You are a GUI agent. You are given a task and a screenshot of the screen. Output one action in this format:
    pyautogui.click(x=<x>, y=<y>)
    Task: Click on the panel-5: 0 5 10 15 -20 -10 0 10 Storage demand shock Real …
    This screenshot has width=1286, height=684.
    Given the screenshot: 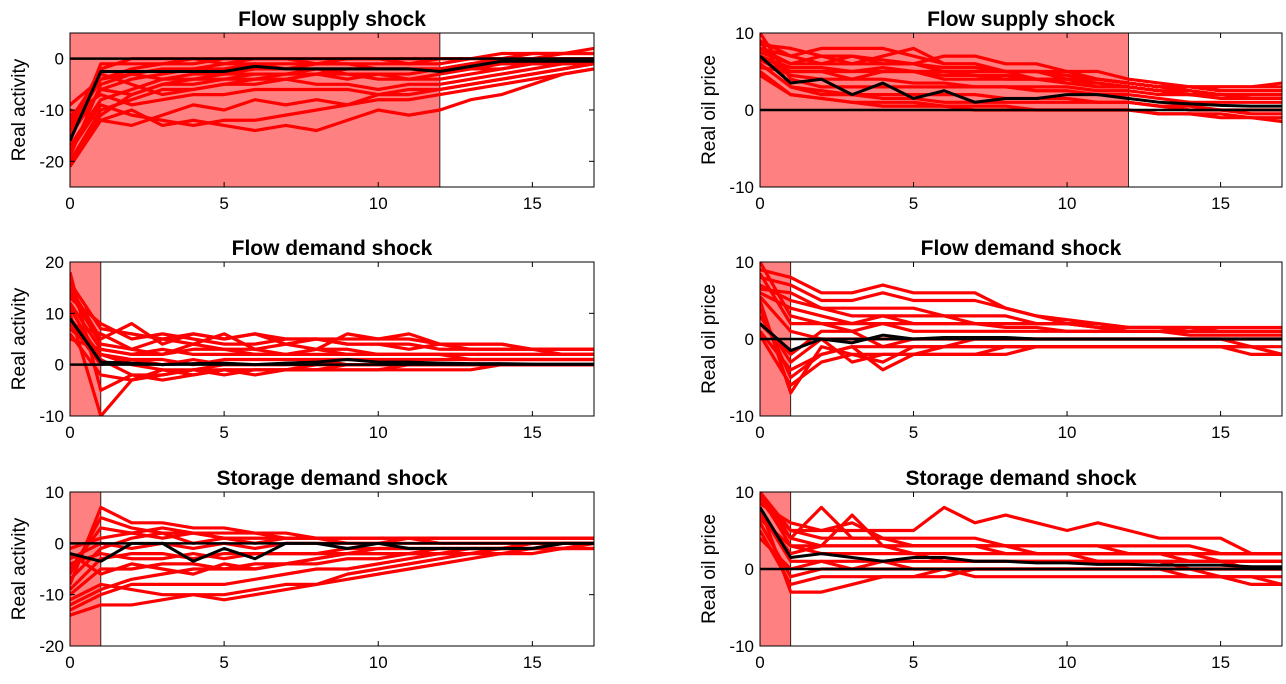 What is the action you would take?
    pyautogui.click(x=301, y=569)
    